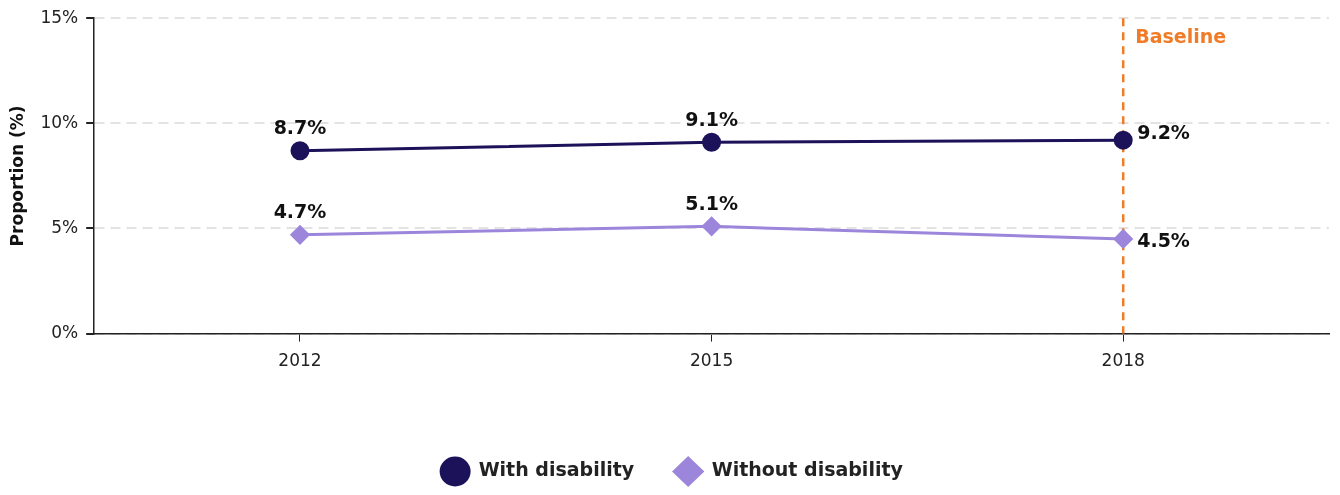  Describe the element at coordinates (711, 118) in the screenshot. I see `data-label: 9.1%` at that location.